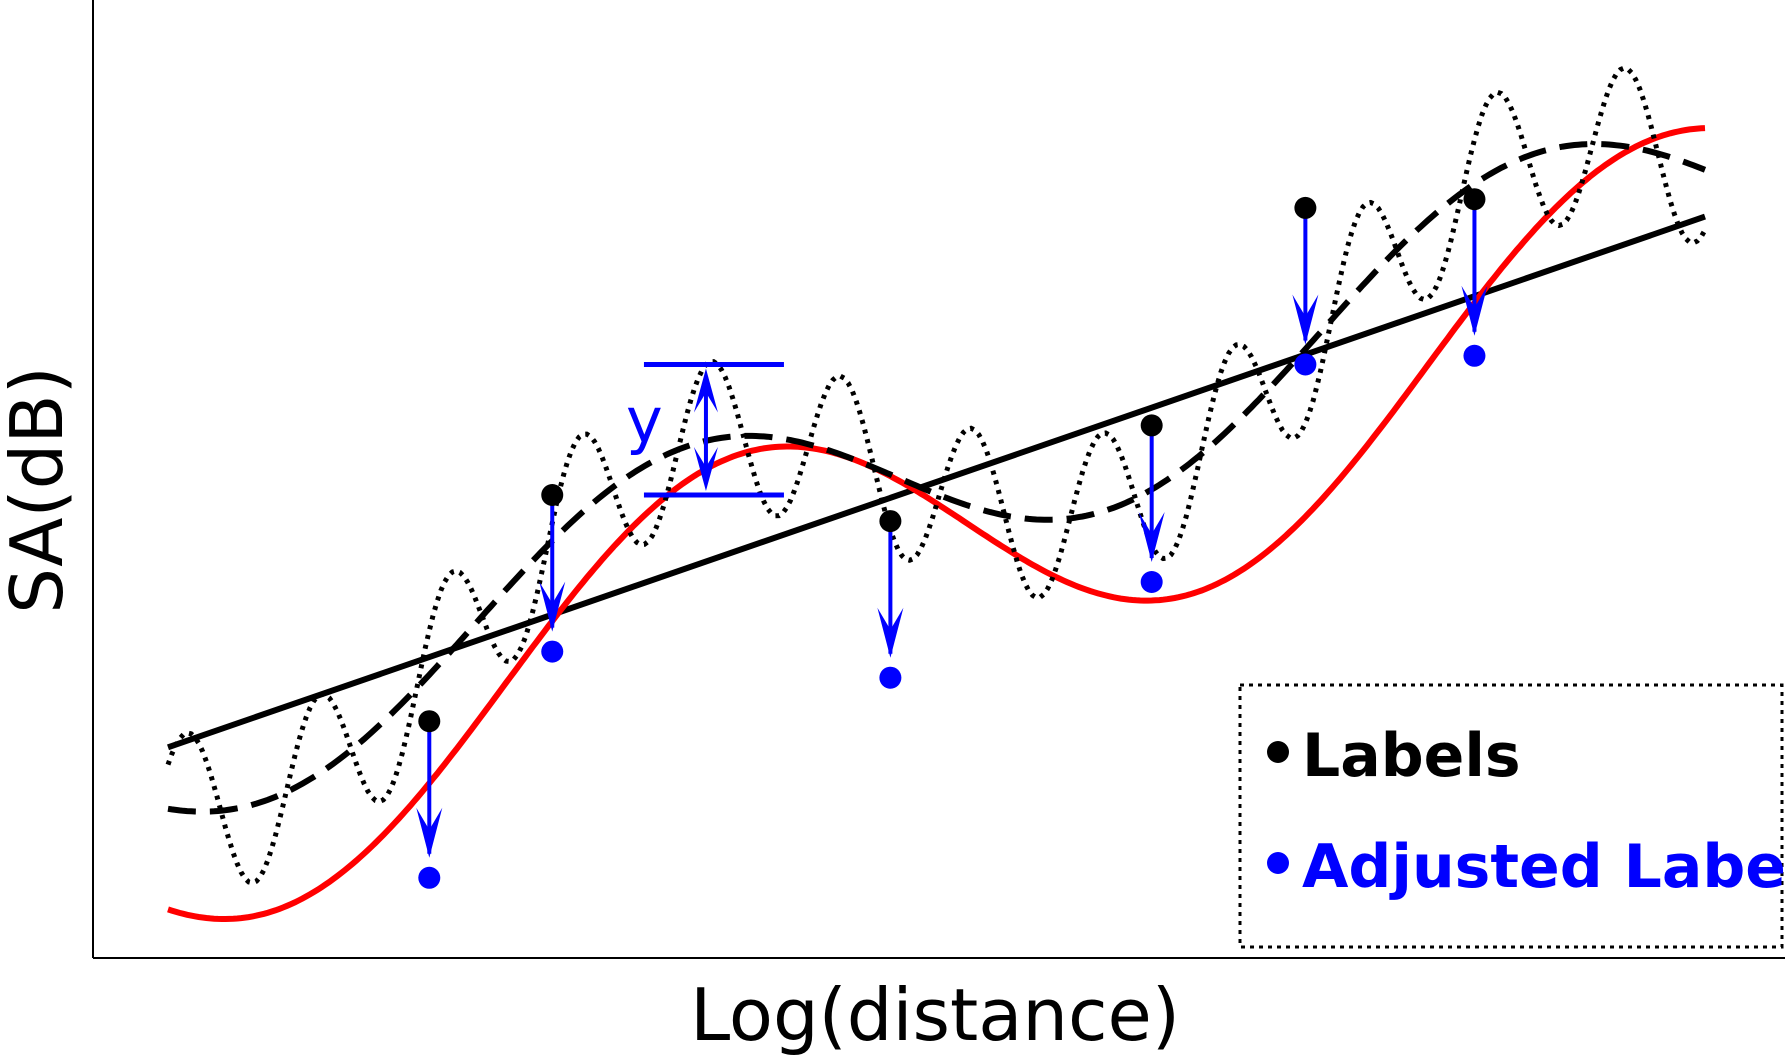 The height and width of the screenshot is (1058, 1785). I want to click on x-axis-label: Log(distance), so click(935, 1015).